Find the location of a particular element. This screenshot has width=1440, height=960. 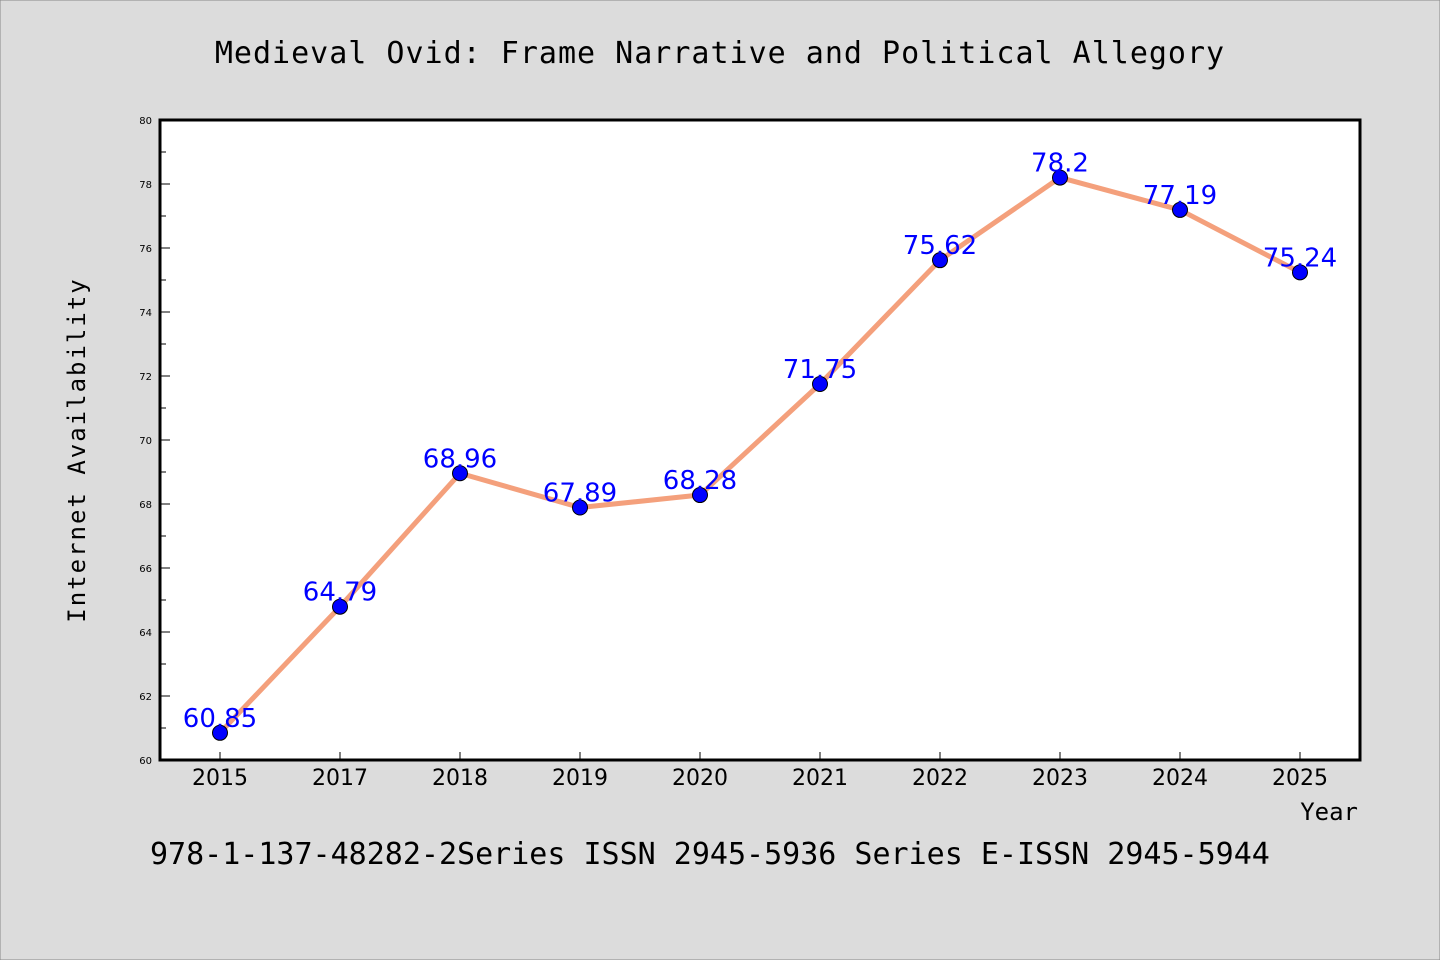

y-axis-ticks: 60 62 64 66 68 70 72 74 76 78 80 is located at coordinates (154, 441).